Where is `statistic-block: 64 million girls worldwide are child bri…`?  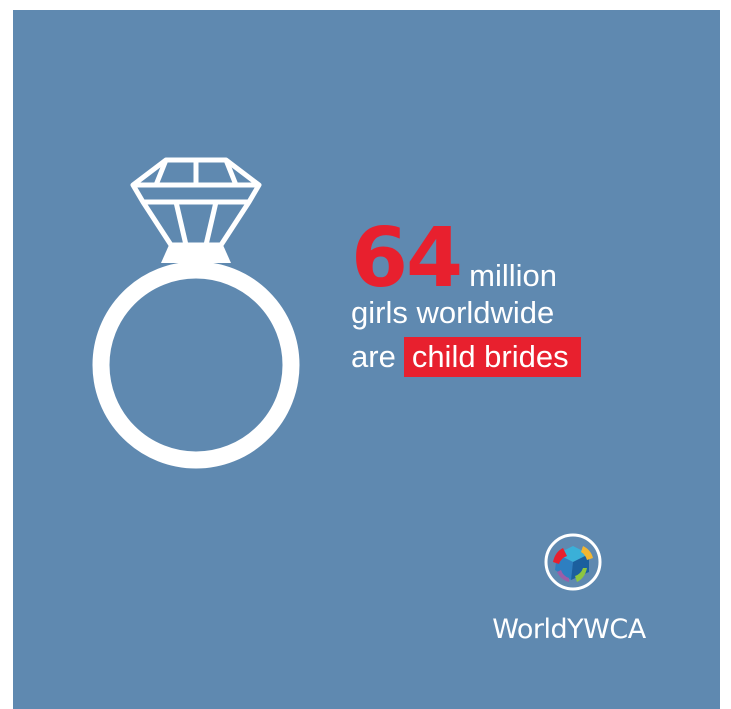 statistic-block: 64 million girls worldwide are child bri… is located at coordinates (516, 296).